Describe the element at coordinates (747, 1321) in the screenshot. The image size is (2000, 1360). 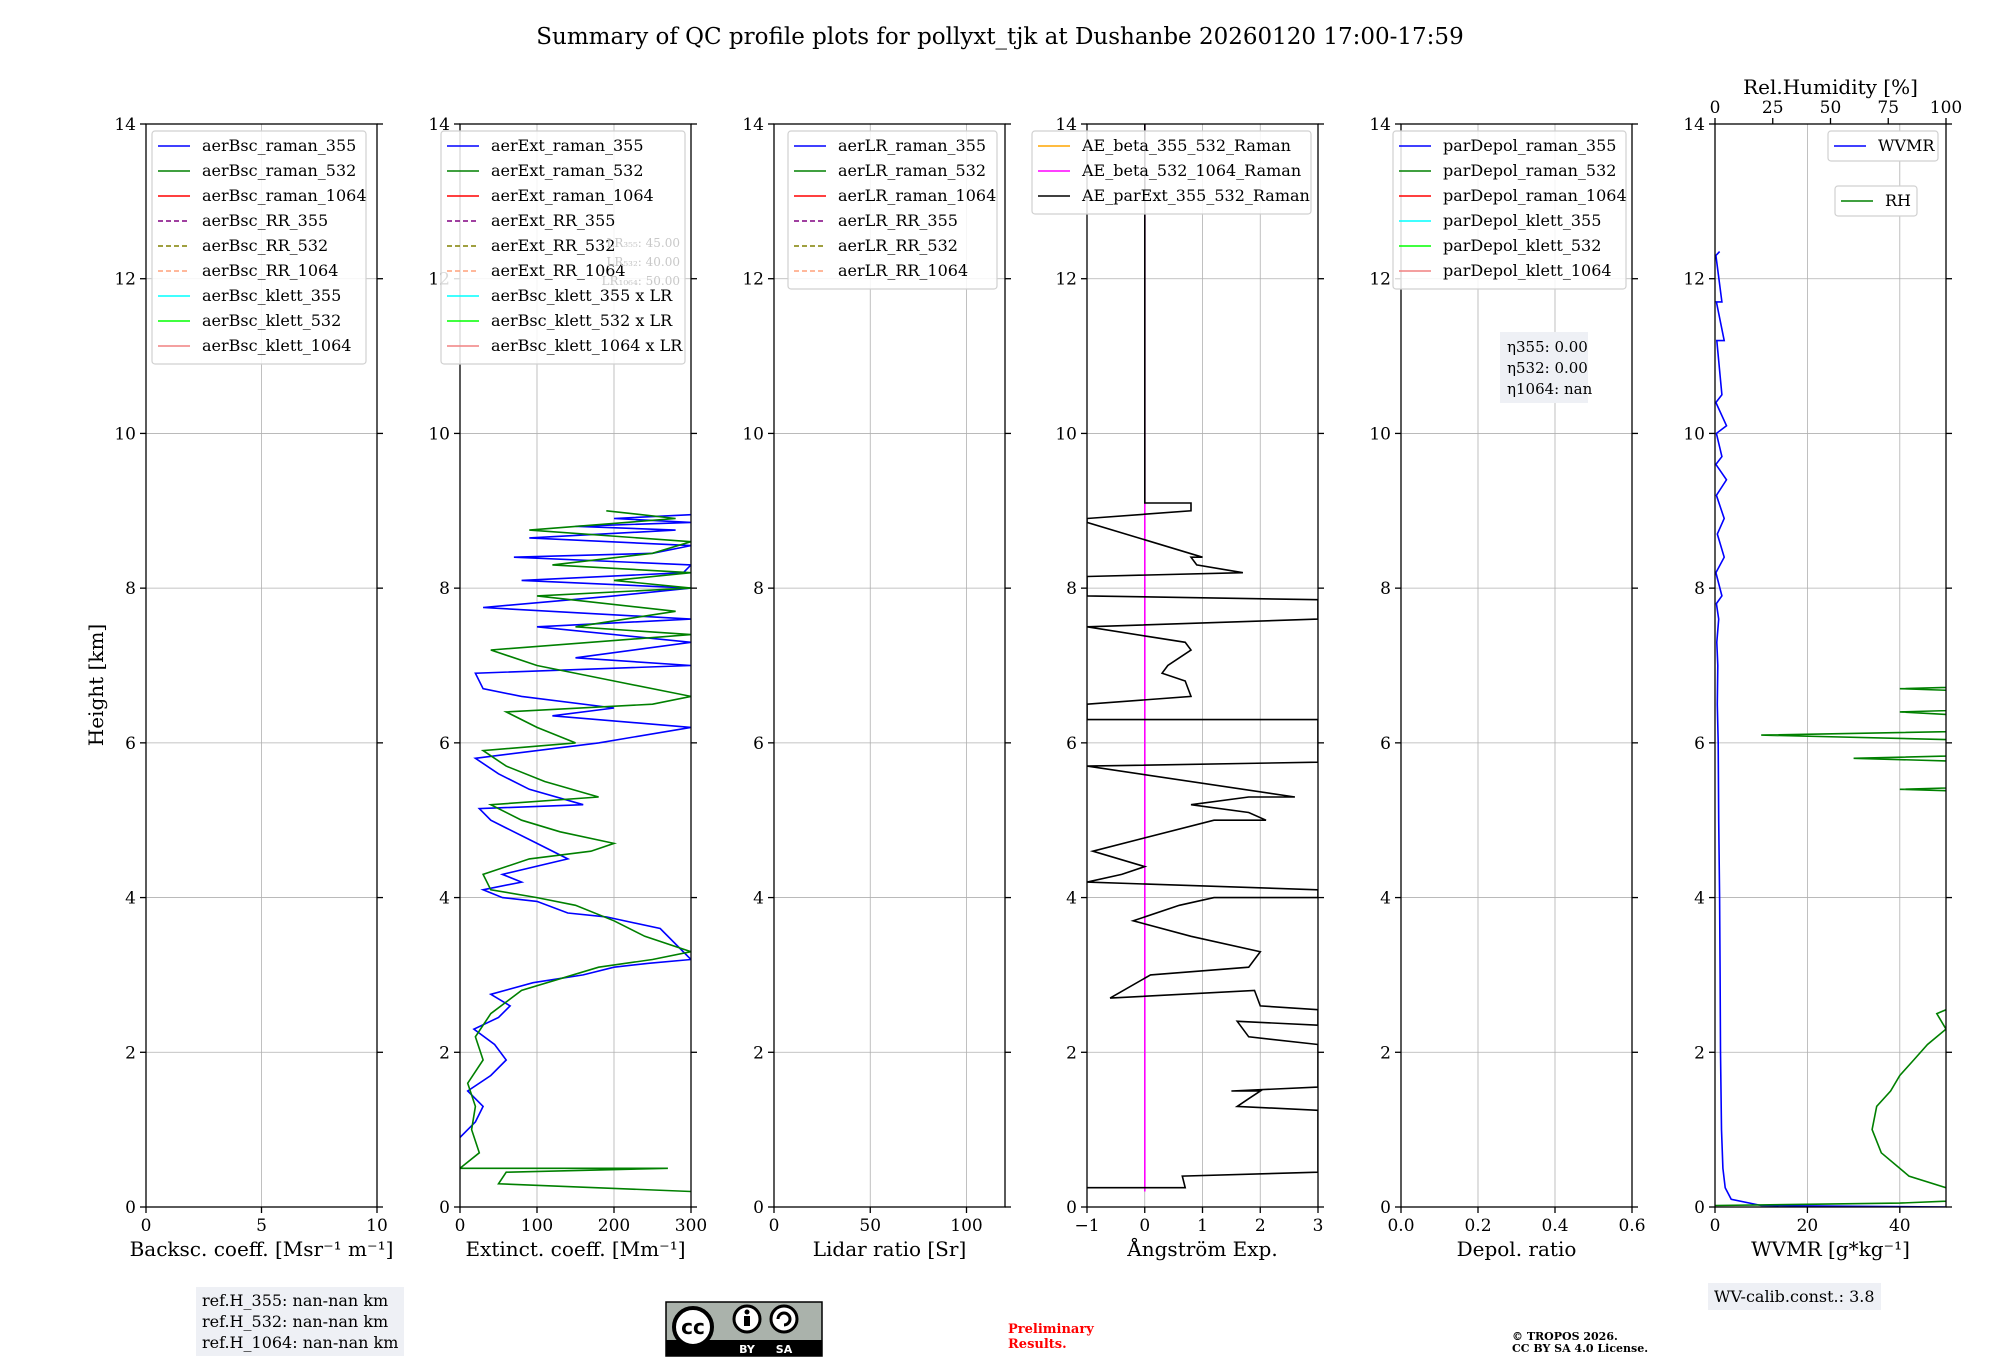
I see `by-icon-body` at that location.